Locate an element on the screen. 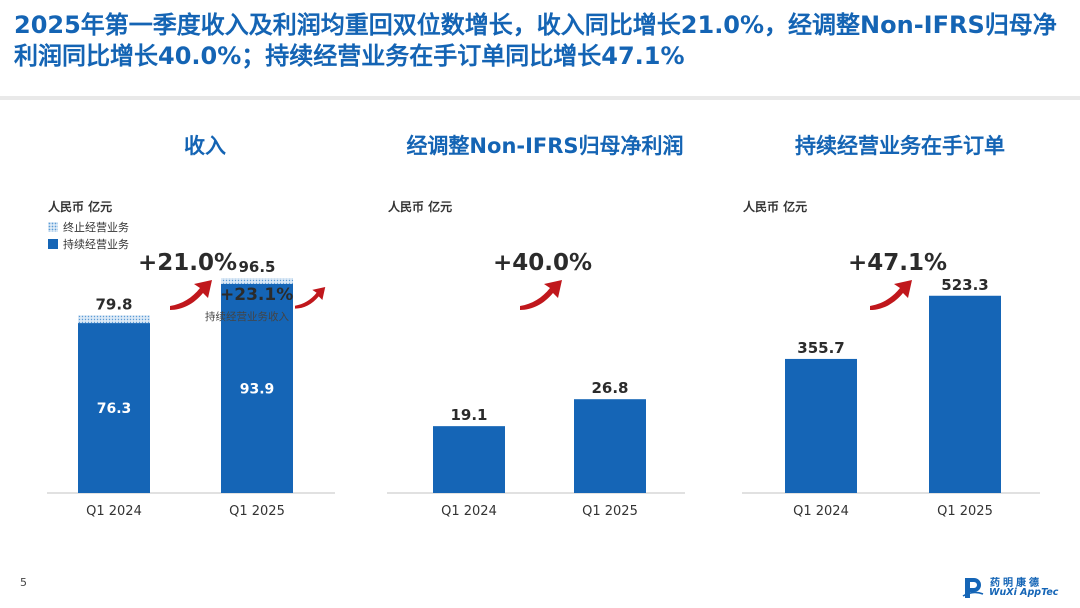  legend-label: 终止经营业务 is located at coordinates (96, 227).